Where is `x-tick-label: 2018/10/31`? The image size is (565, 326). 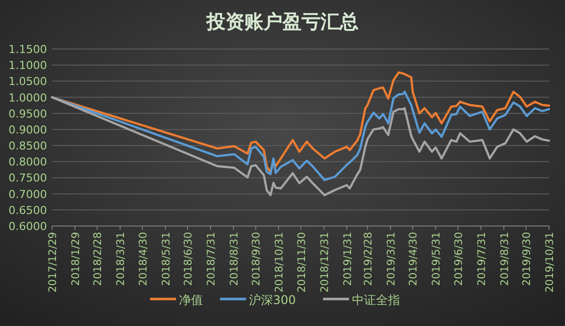
x-tick-label: 2018/10/31 is located at coordinates (280, 262).